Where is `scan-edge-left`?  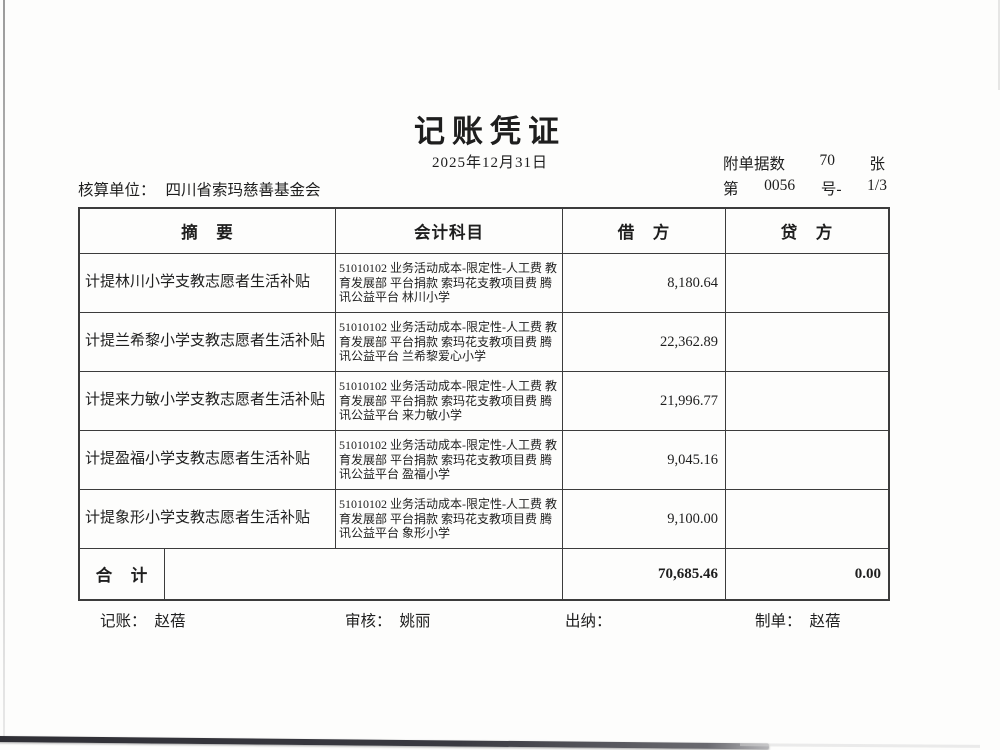
scan-edge-left is located at coordinates (4, 370).